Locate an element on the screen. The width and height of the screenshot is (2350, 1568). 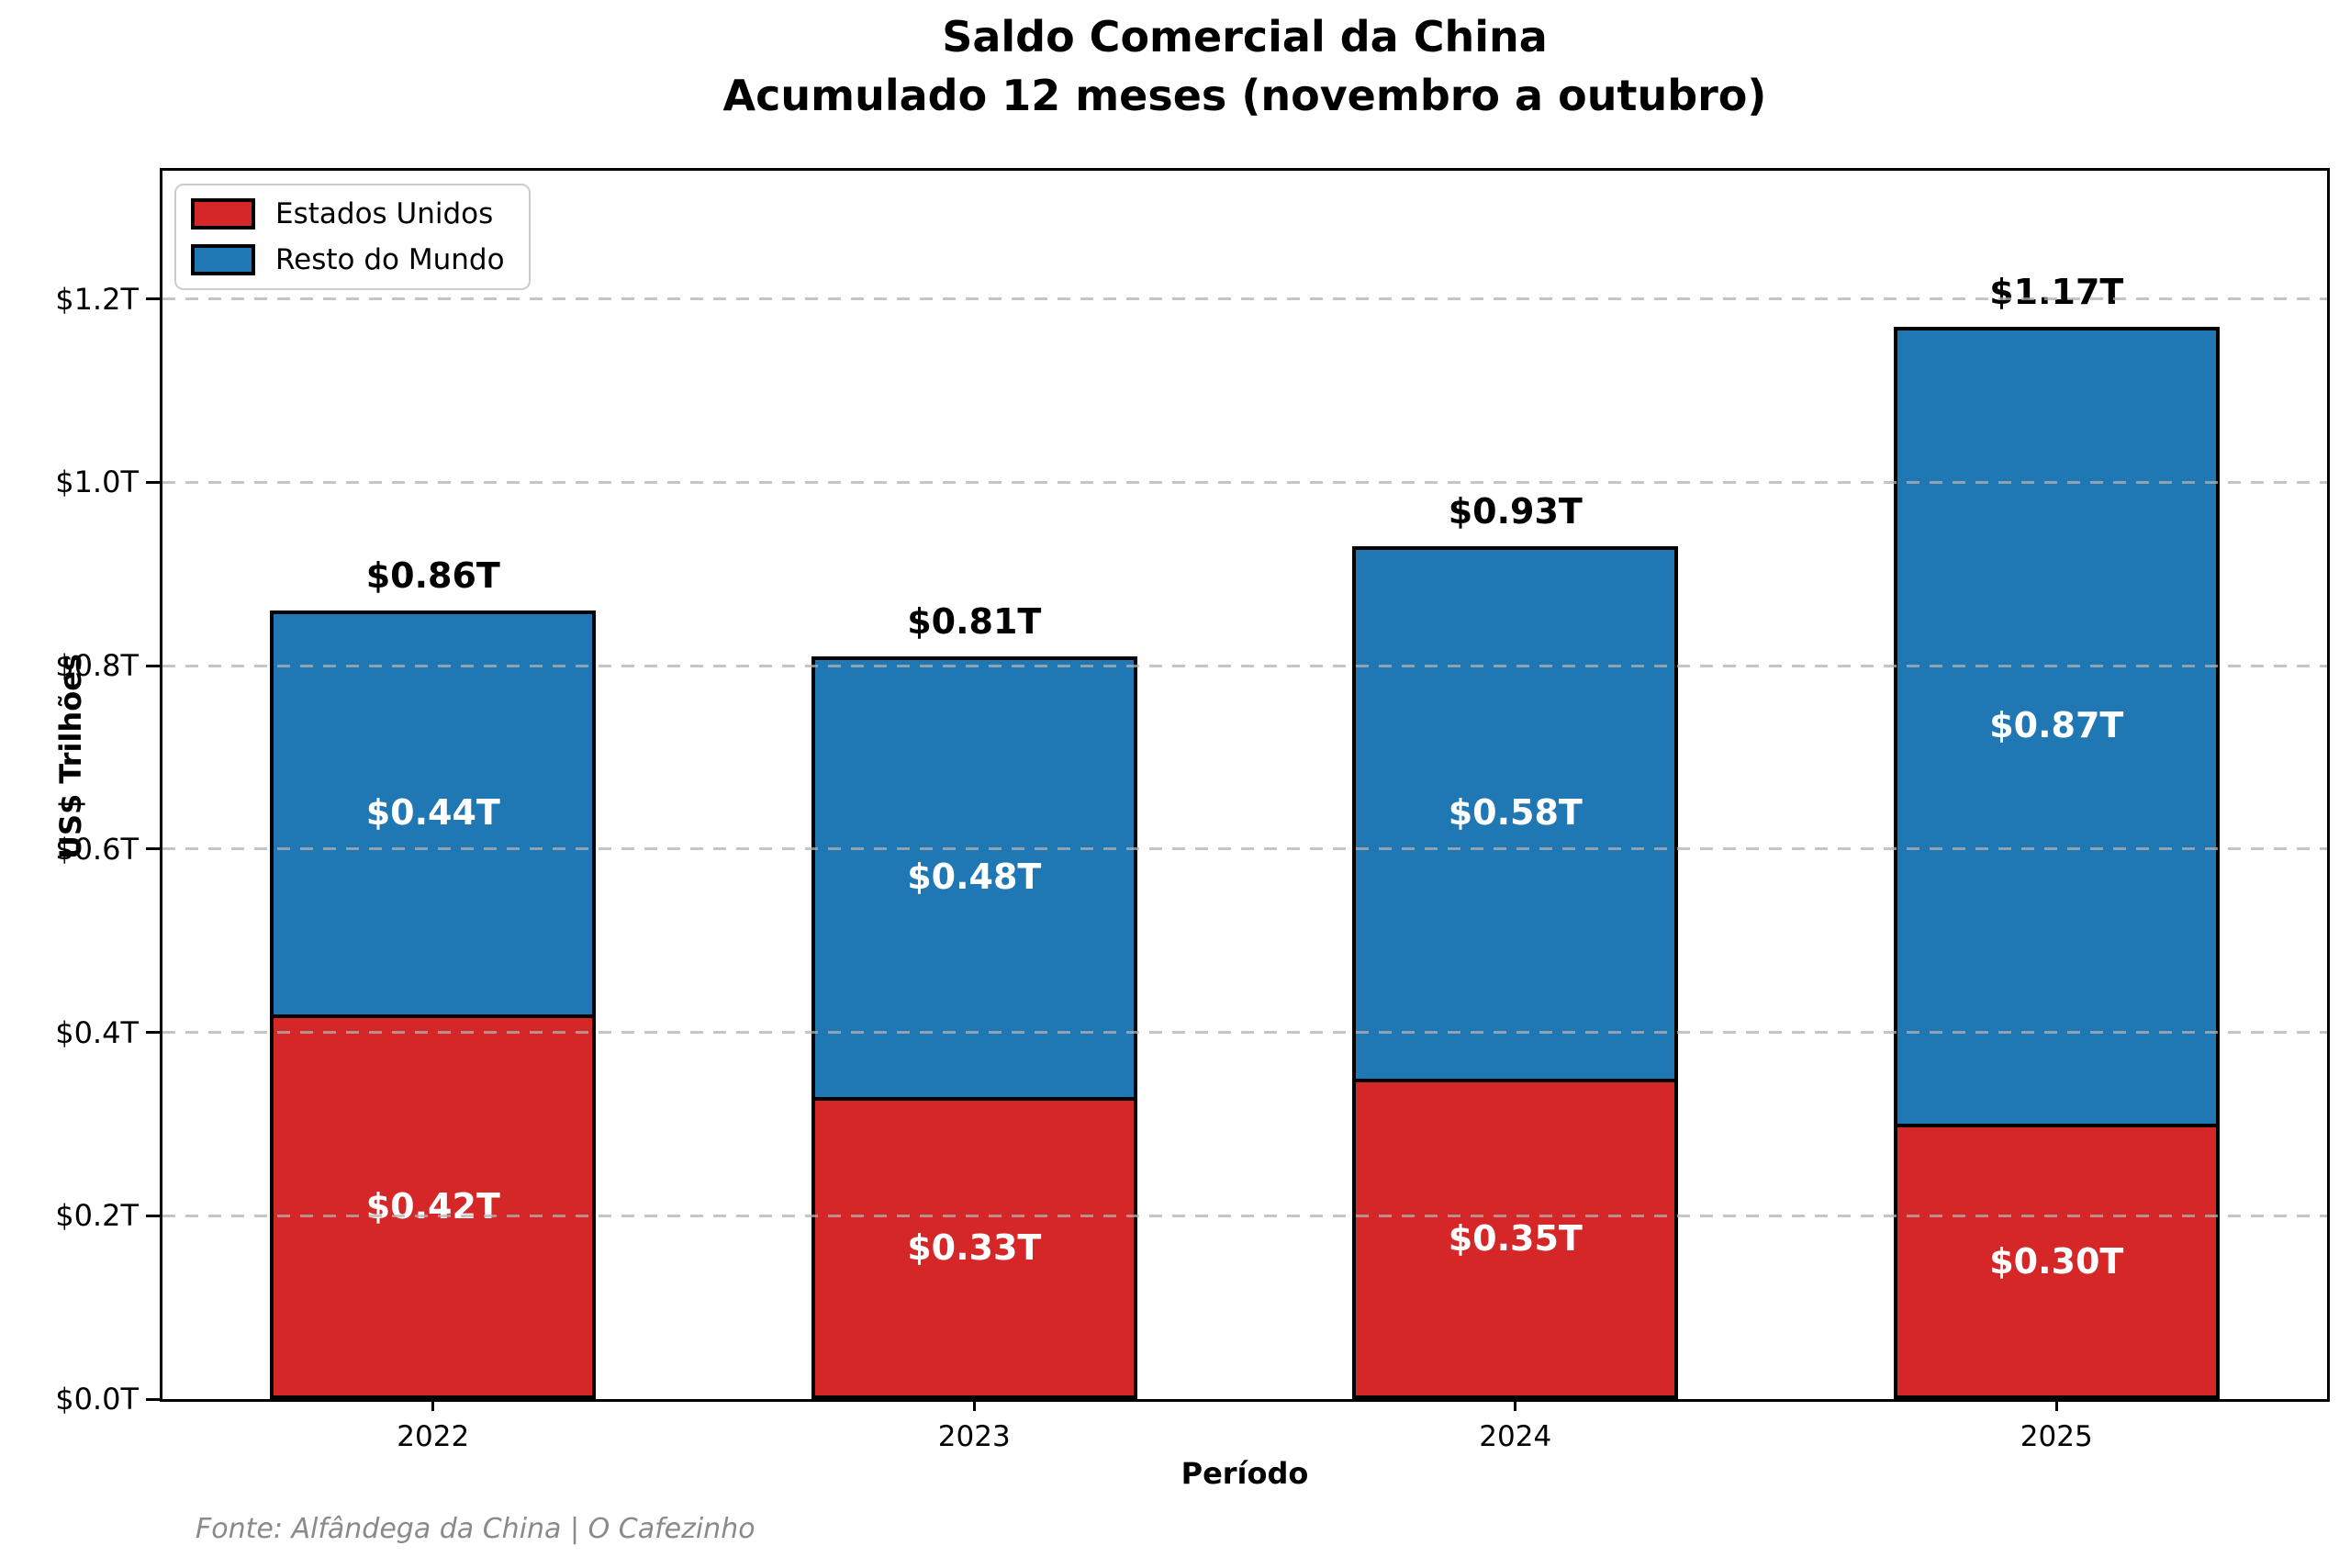
bar-value-label-estados-unidos: $0.35T is located at coordinates (1515, 1239).